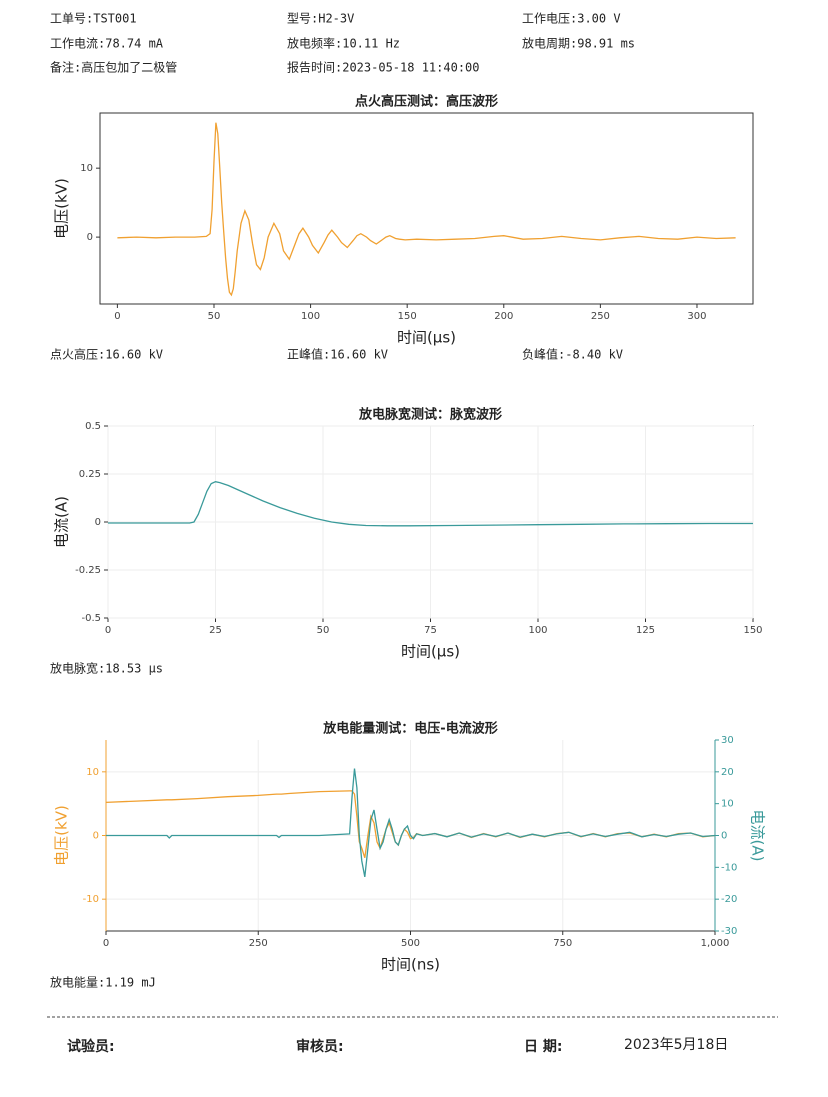  I want to click on header-field: 备注:高压包加了二极管, so click(113, 67).